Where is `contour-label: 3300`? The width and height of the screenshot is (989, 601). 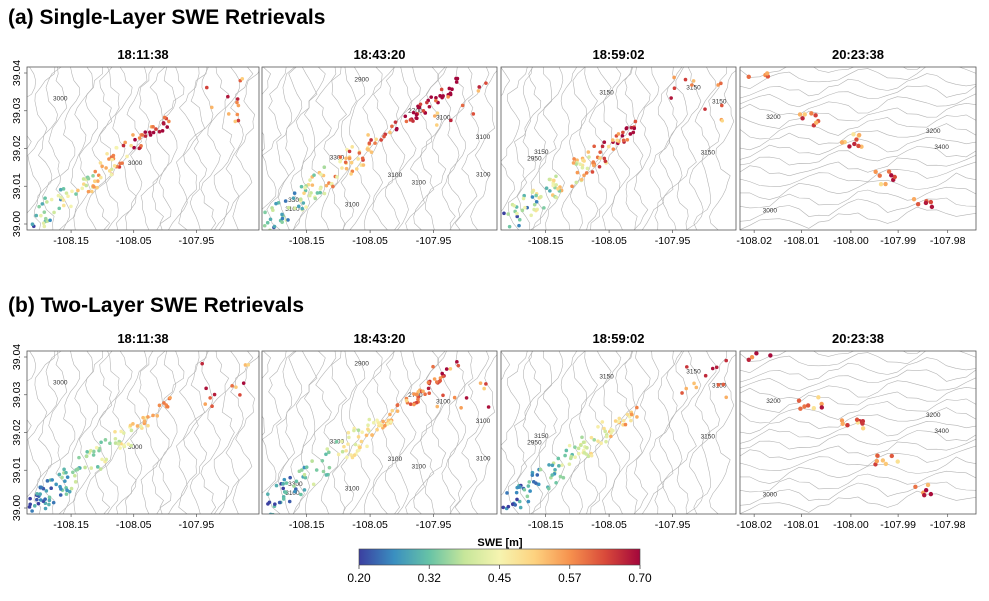 contour-label: 3300 is located at coordinates (337, 158).